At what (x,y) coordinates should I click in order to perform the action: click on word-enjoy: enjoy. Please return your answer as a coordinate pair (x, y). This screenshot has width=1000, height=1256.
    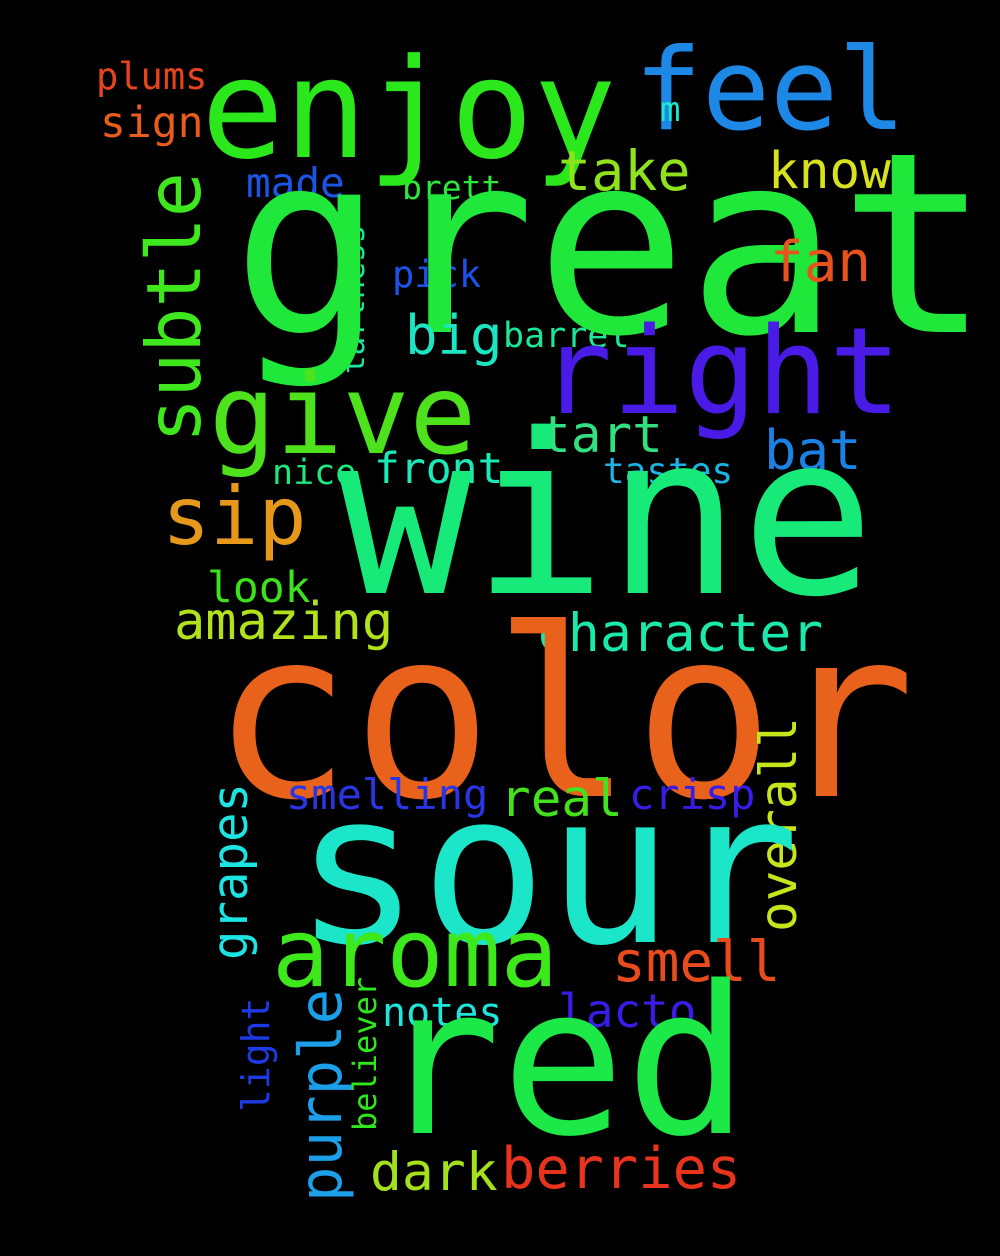
    Looking at the image, I should click on (409, 109).